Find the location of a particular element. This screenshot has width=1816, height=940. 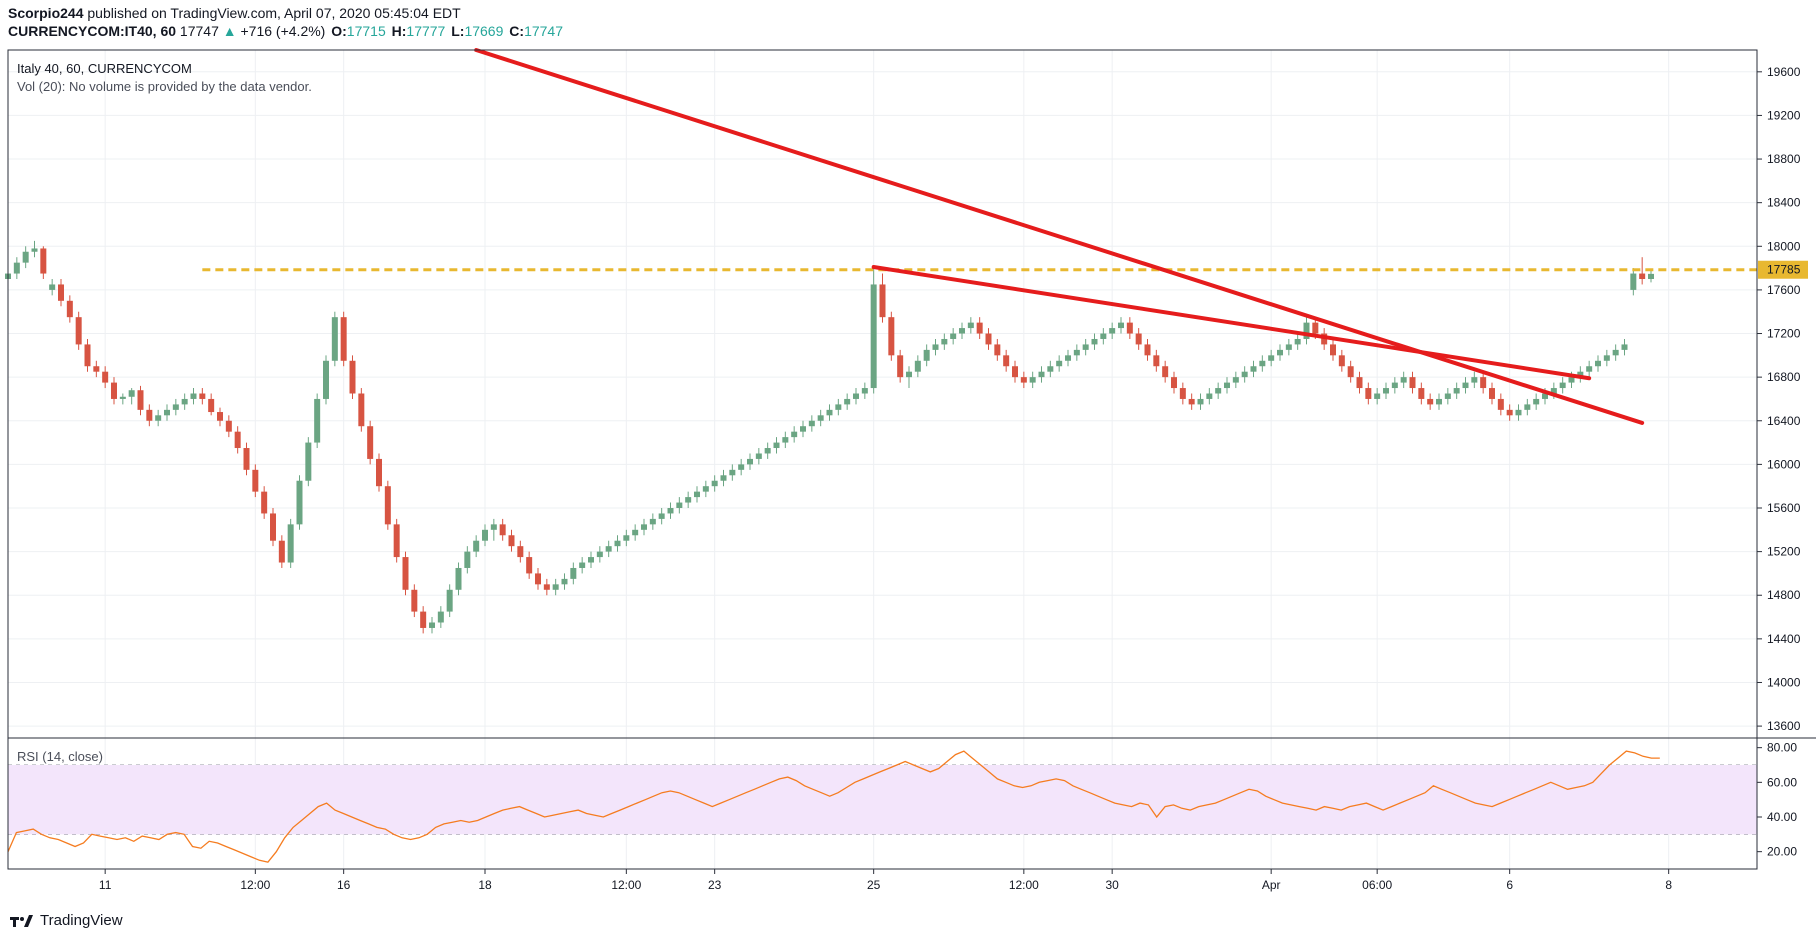

rsi-axis: 20.00 40.00 60.00 80.00 is located at coordinates (1777, 800).